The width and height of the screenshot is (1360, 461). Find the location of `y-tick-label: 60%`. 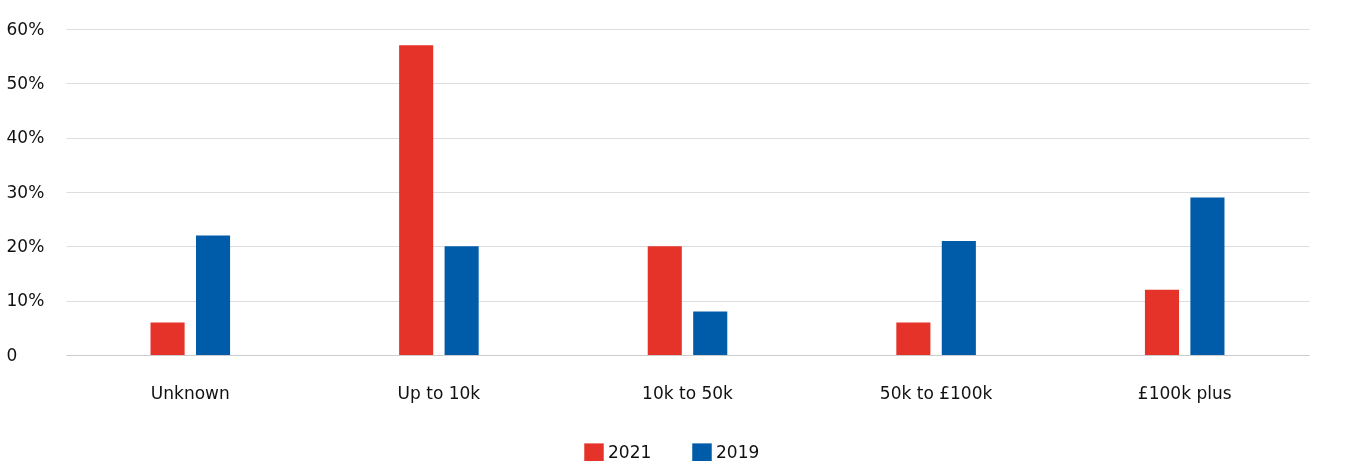

y-tick-label: 60% is located at coordinates (25, 28).